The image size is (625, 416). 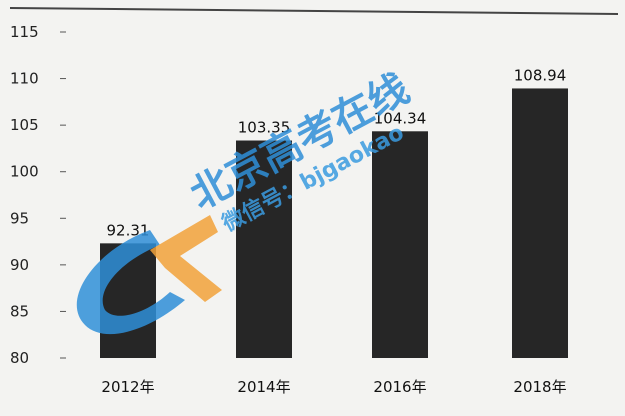 What do you see at coordinates (399, 387) in the screenshot?
I see `x-category-label: 2016年` at bounding box center [399, 387].